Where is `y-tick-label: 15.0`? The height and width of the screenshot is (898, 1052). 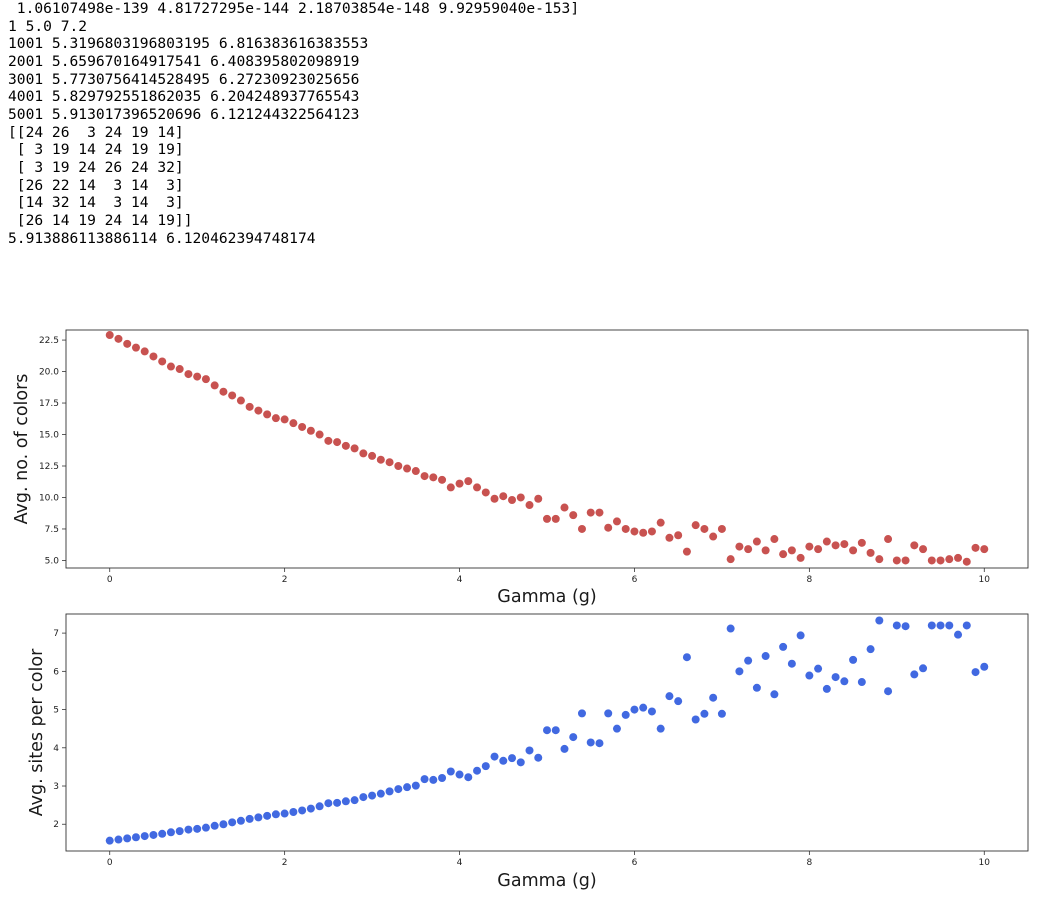
y-tick-label: 15.0 is located at coordinates (49, 436).